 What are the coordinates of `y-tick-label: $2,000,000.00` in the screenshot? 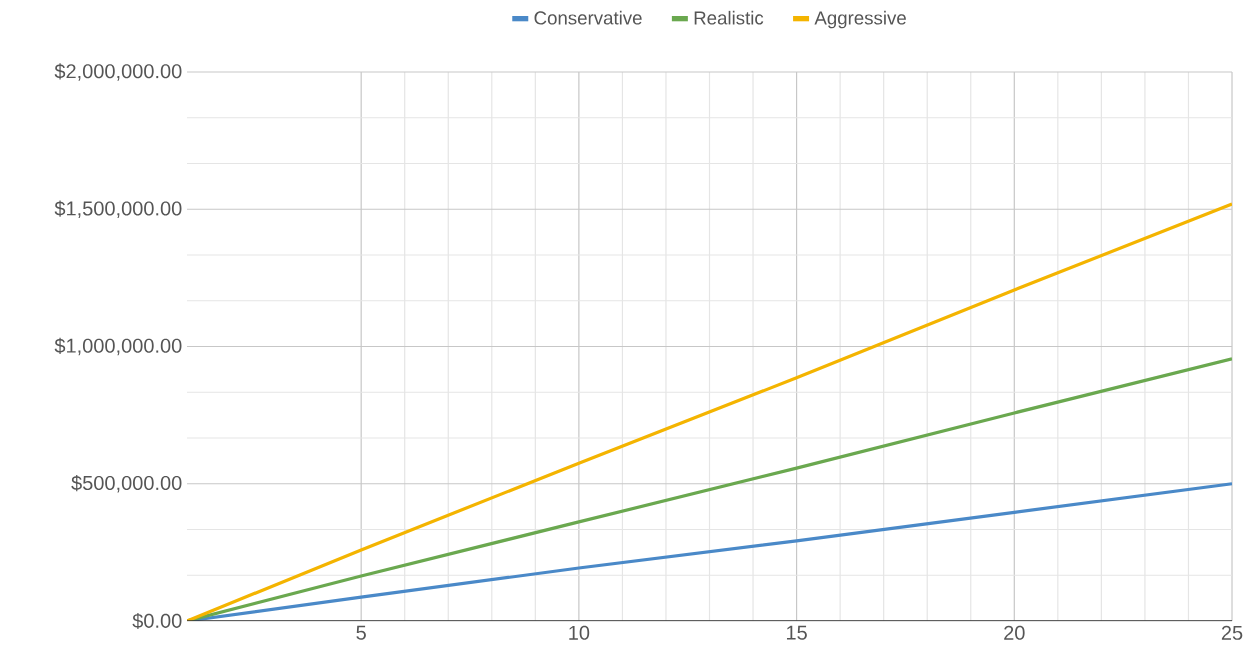 It's located at (118, 72).